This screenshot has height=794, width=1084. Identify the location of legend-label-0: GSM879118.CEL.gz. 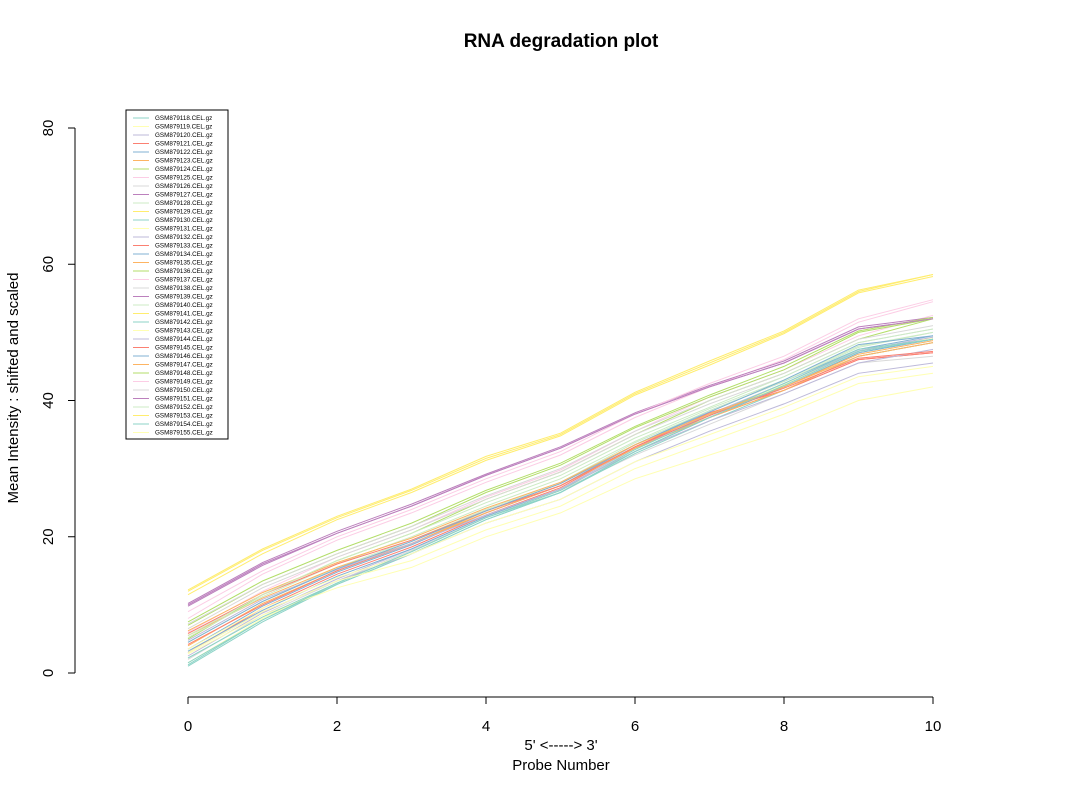
(183, 118).